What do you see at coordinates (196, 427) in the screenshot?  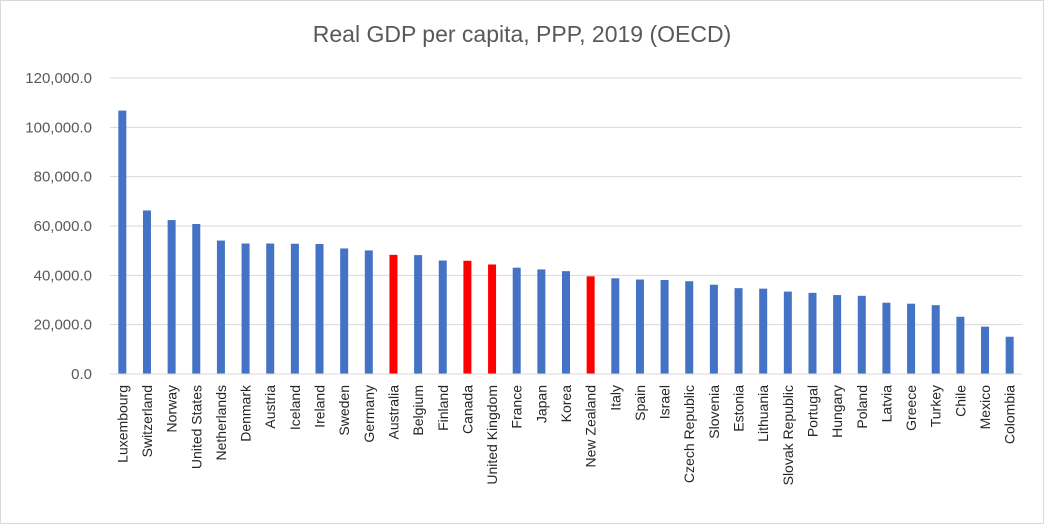 I see `x-tick-label: United States` at bounding box center [196, 427].